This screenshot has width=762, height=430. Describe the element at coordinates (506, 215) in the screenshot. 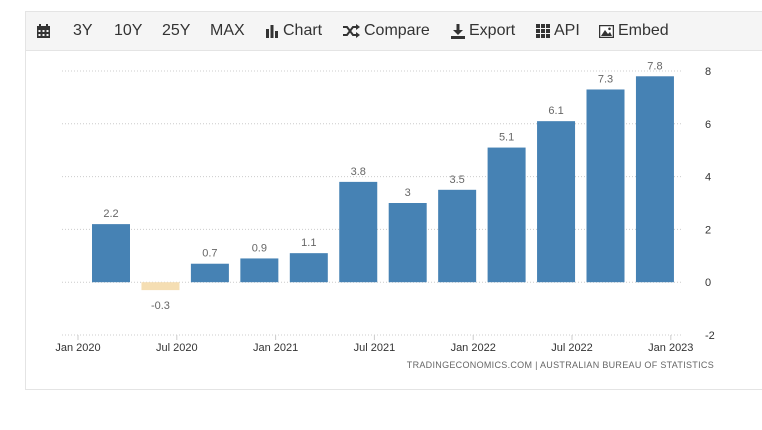

I see `bar-q1-2022` at that location.